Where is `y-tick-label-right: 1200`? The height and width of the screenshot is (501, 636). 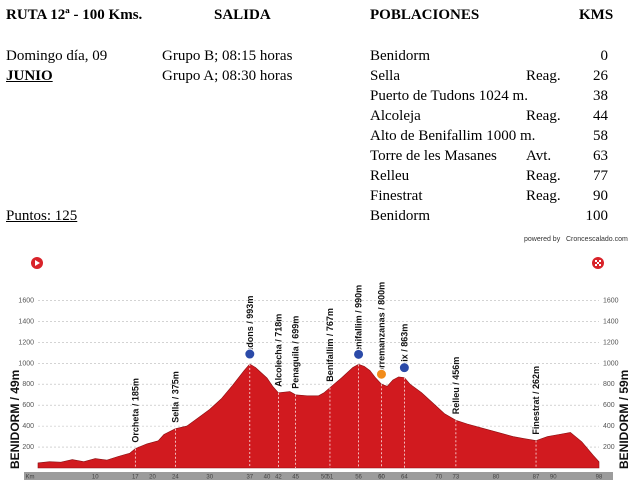 y-tick-label-right: 1200 is located at coordinates (611, 342).